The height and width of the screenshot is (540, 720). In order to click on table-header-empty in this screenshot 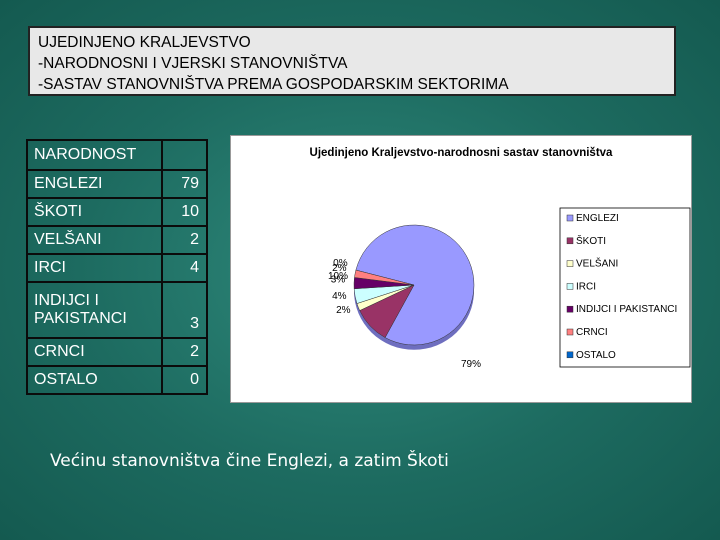, I will do `click(184, 155)`.